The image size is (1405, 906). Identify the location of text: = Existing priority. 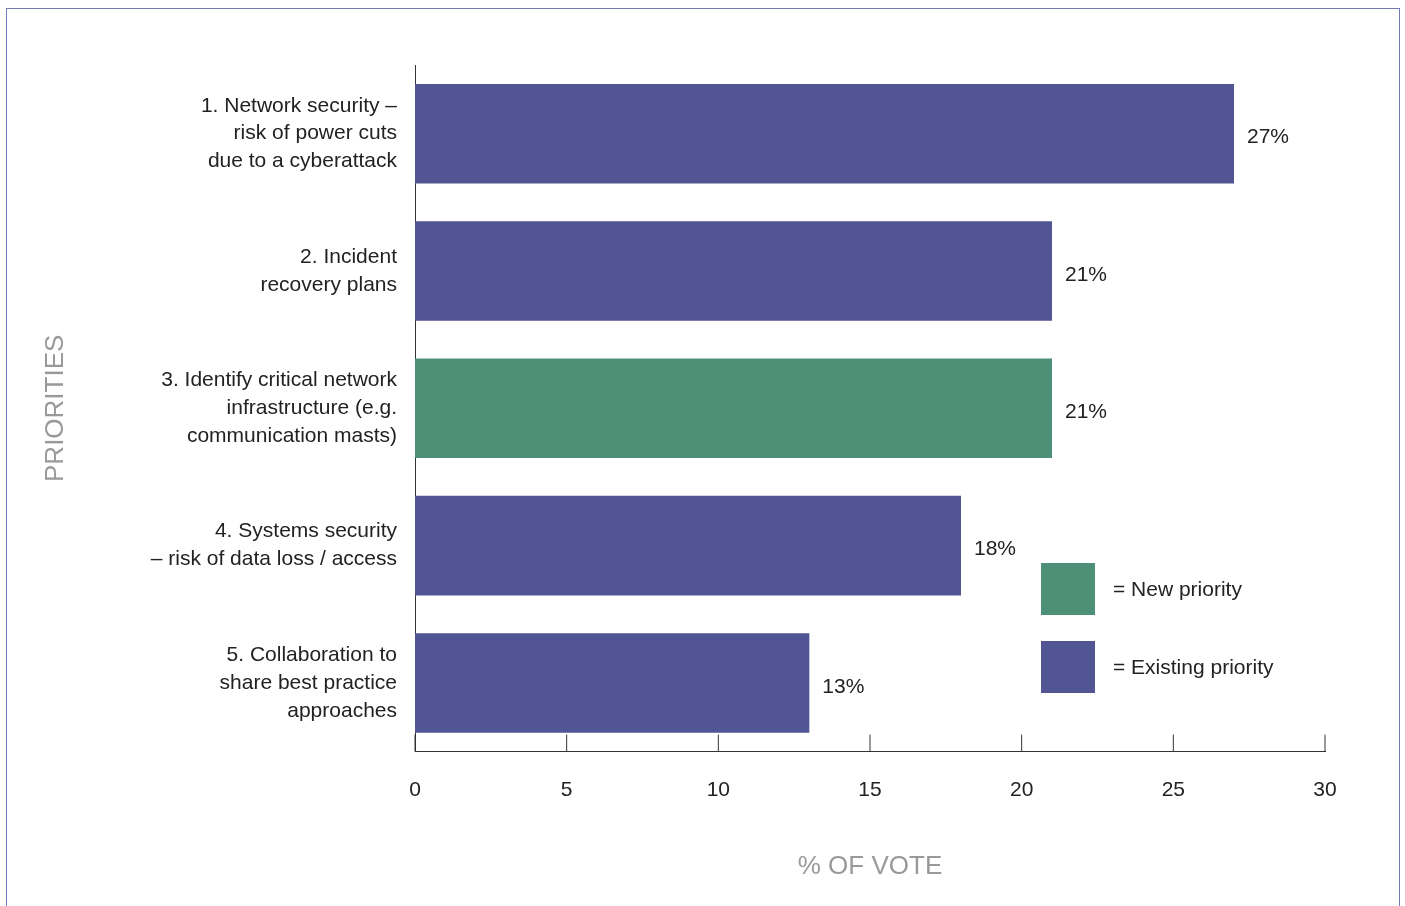
(1193, 667).